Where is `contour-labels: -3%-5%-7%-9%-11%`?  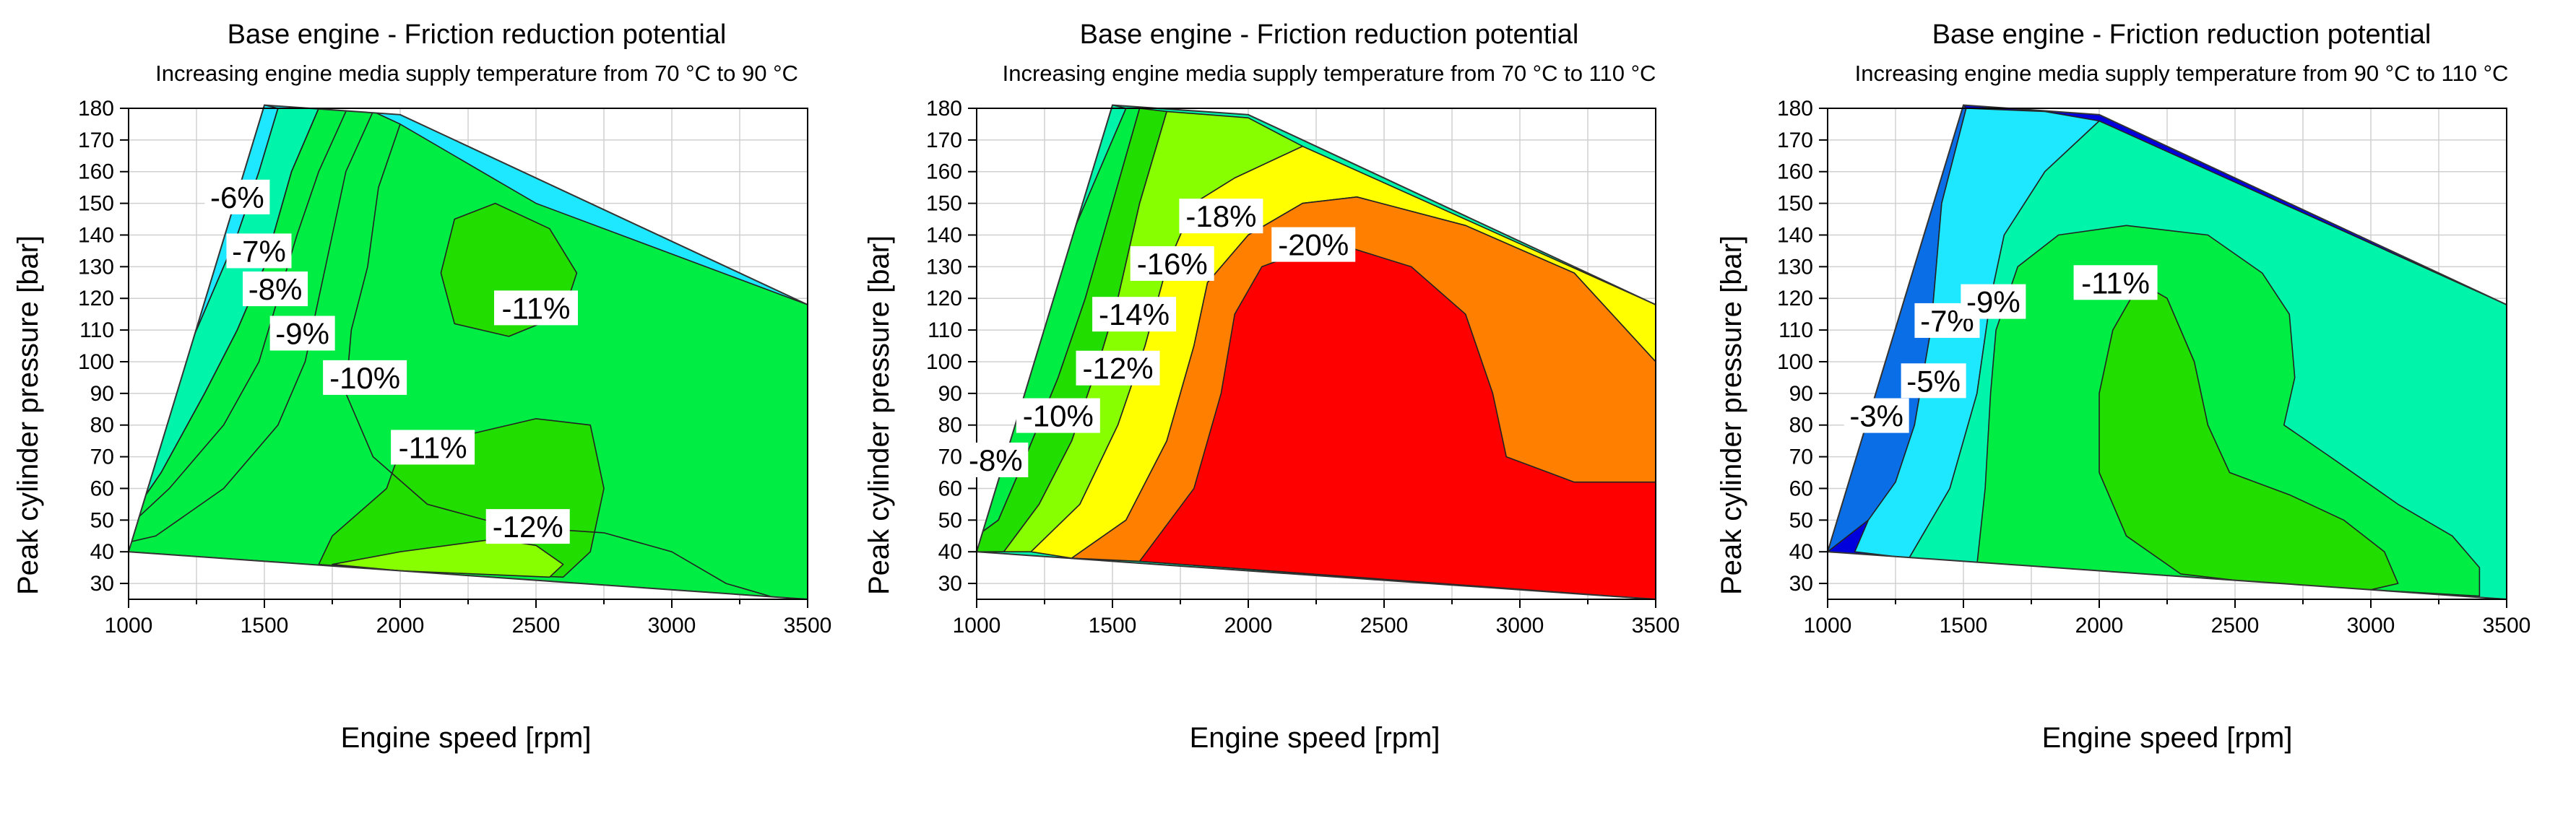 contour-labels: -3%-5%-7%-9%-11% is located at coordinates (2001, 349).